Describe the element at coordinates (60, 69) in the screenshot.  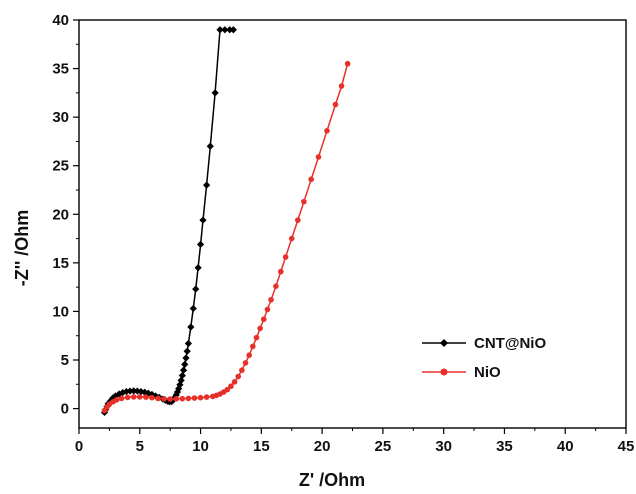
I see `y-tick-label: 35` at that location.